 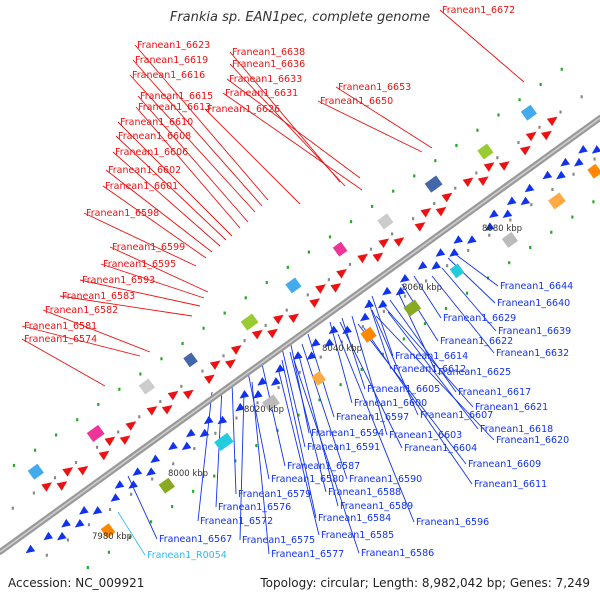 I want to click on gene-label: Franean1_6604, so click(x=440, y=448).